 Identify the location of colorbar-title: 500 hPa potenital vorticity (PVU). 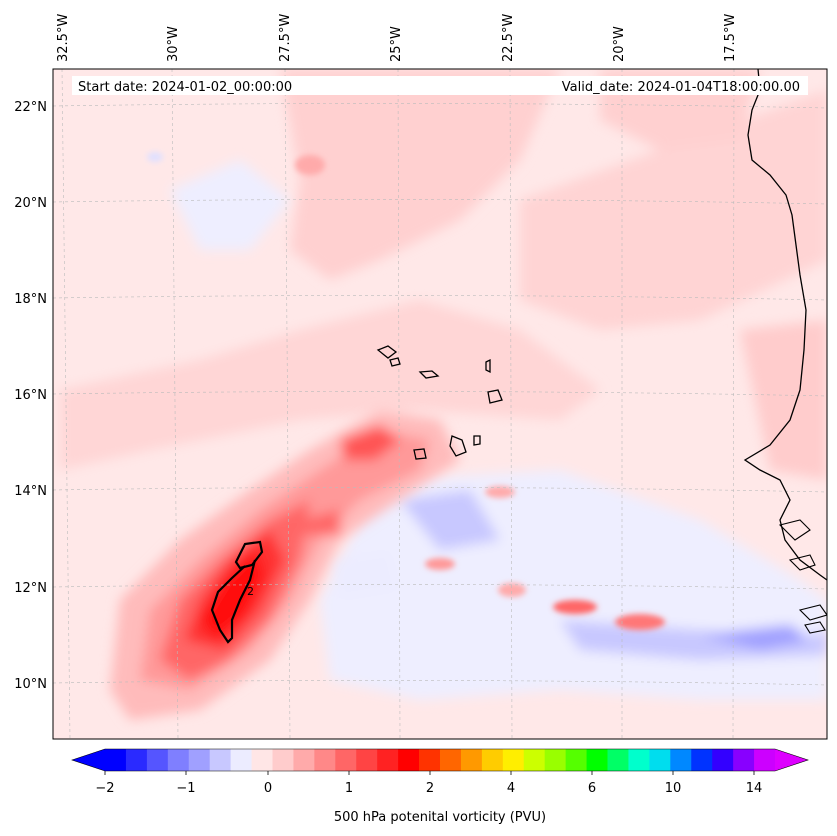
(440, 817).